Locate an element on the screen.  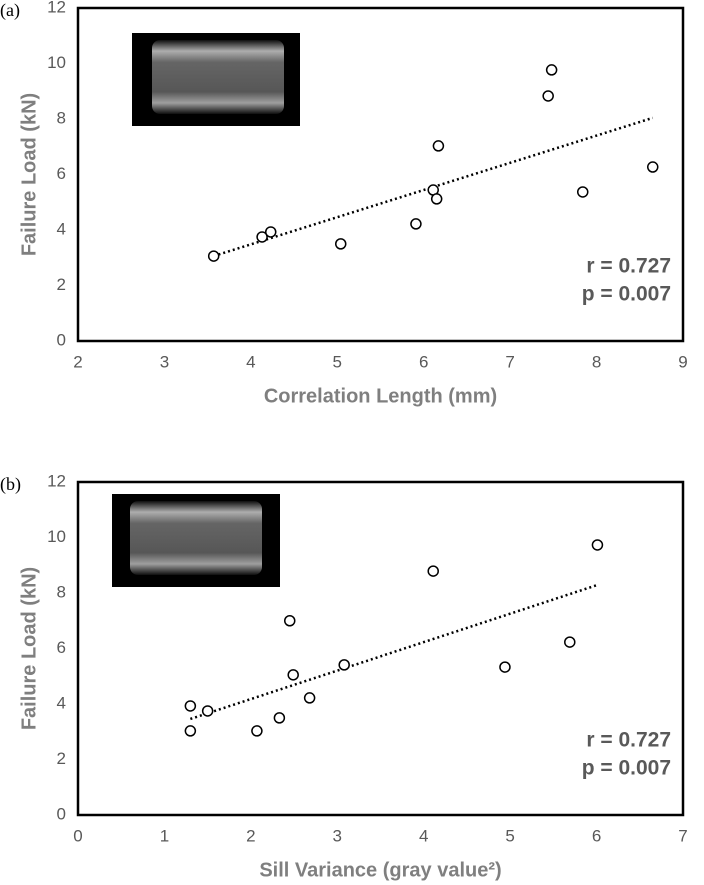
panel-label: (a) is located at coordinates (10, 10).